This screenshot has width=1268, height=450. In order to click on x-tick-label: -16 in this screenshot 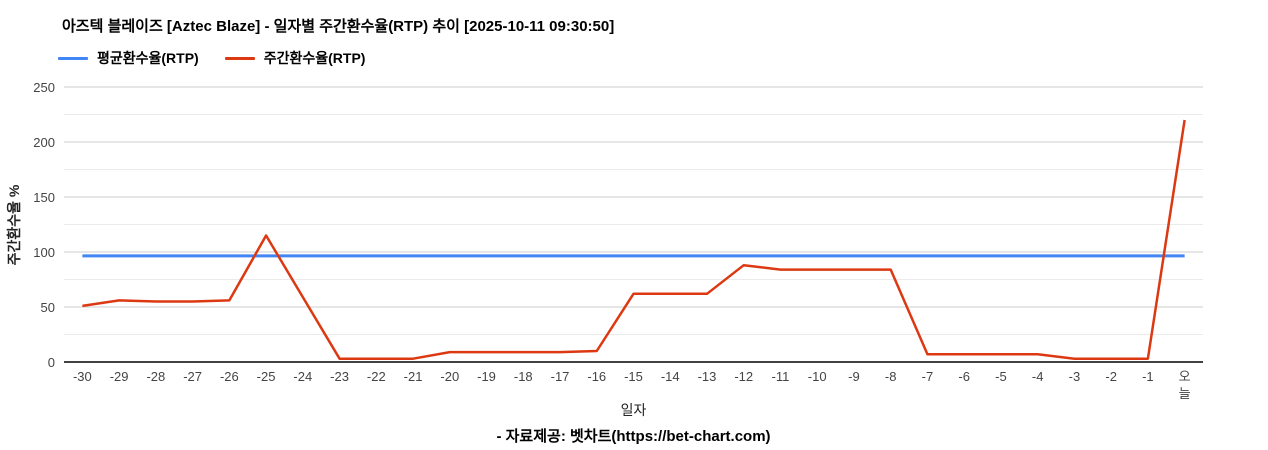, I will do `click(596, 376)`.